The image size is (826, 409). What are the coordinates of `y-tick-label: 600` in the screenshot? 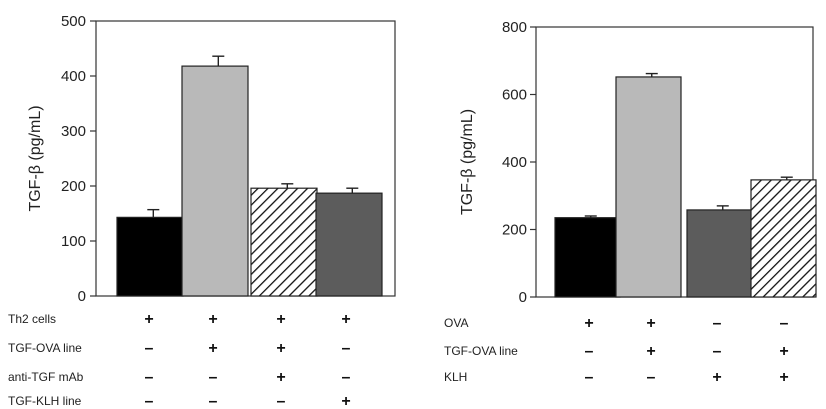 It's located at (514, 95).